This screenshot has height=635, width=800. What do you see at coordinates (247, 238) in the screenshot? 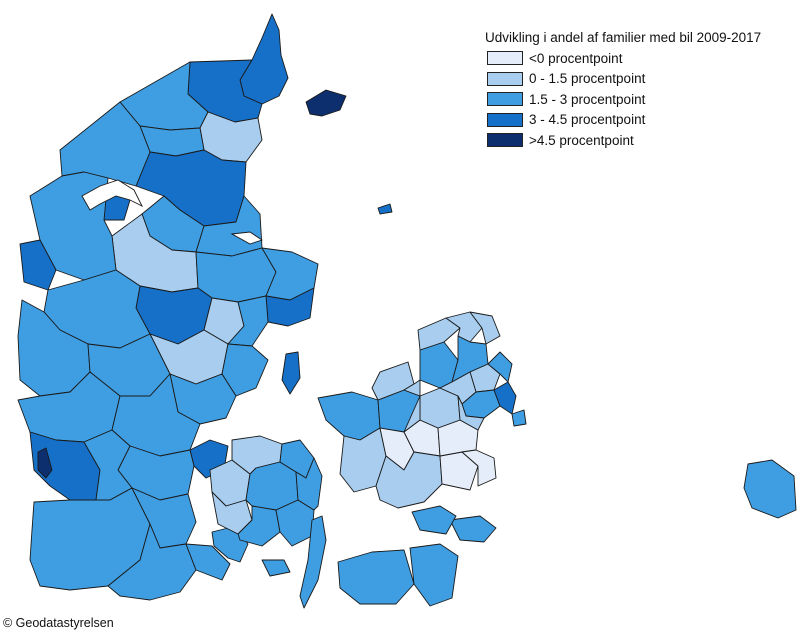
I see `mariager-fjord-water` at bounding box center [247, 238].